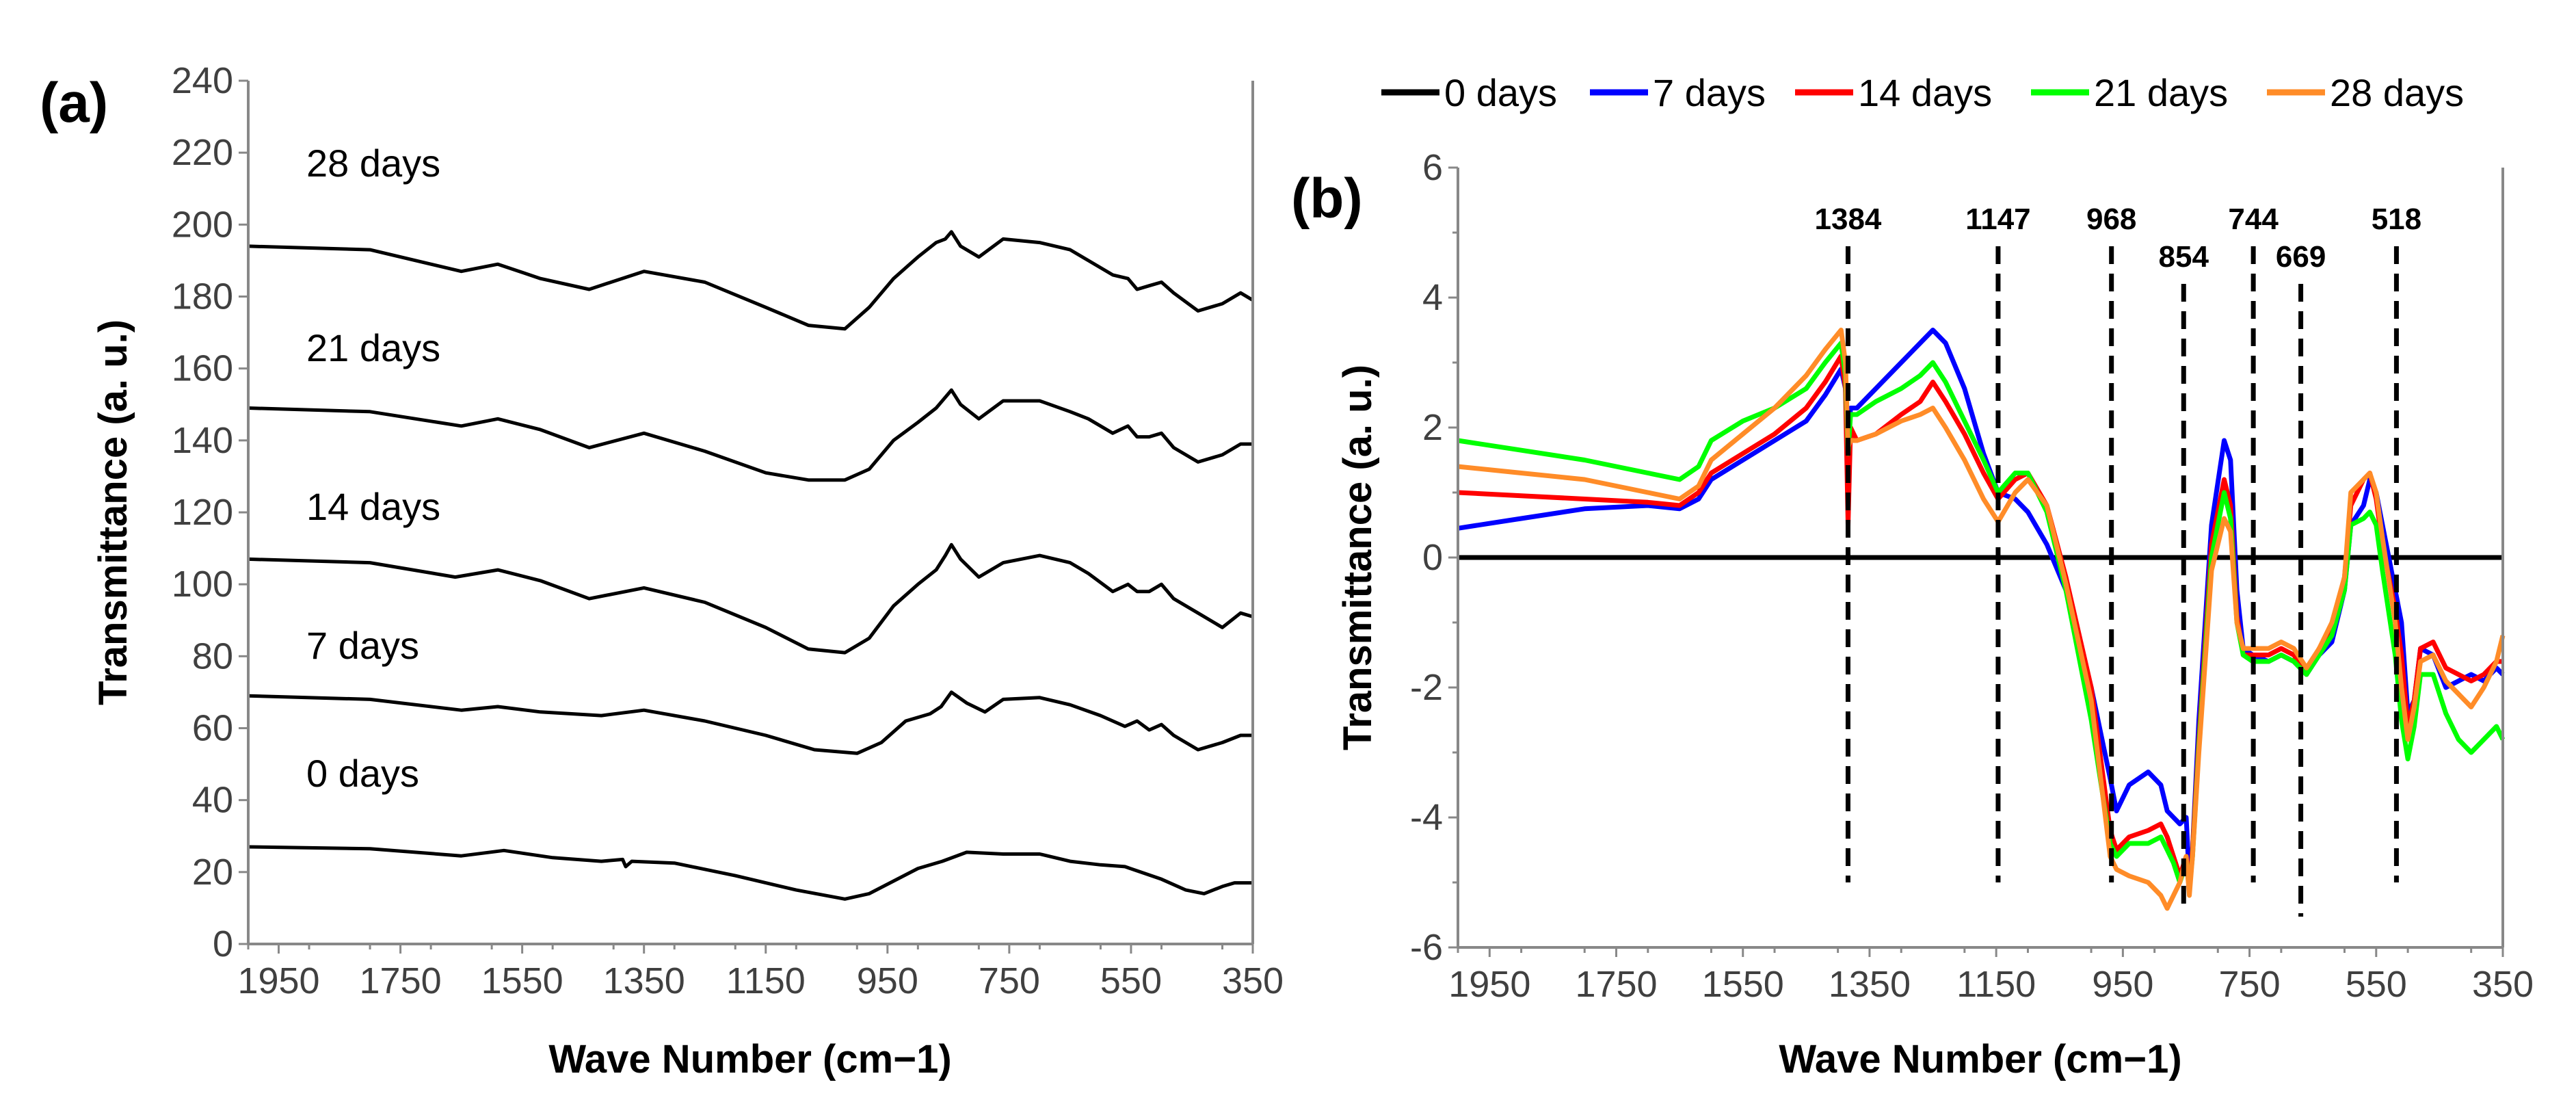 The image size is (2576, 1115). Describe the element at coordinates (2161, 92) in the screenshot. I see `legend-label-21-days: 21 days` at that location.